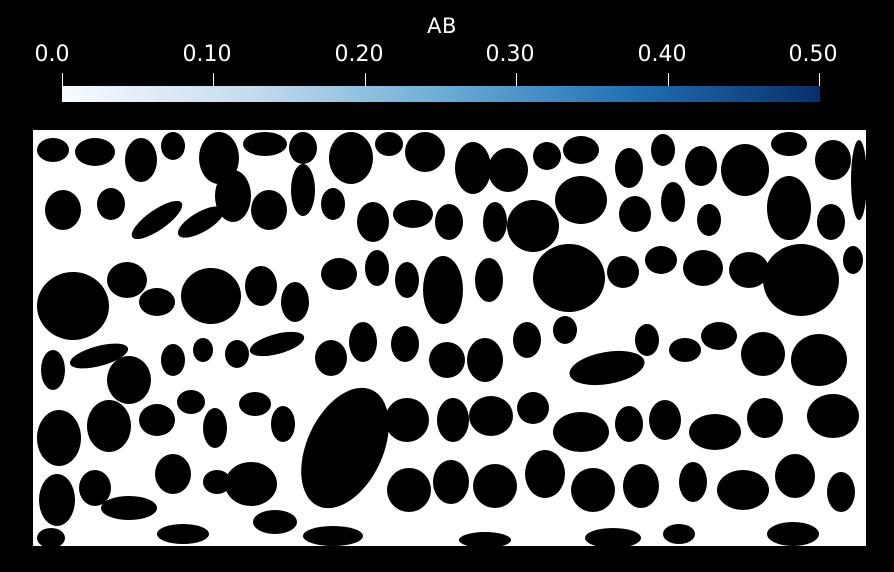 Image resolution: width=894 pixels, height=572 pixels. What do you see at coordinates (207, 54) in the screenshot?
I see `tick-label-1: 0.10` at bounding box center [207, 54].